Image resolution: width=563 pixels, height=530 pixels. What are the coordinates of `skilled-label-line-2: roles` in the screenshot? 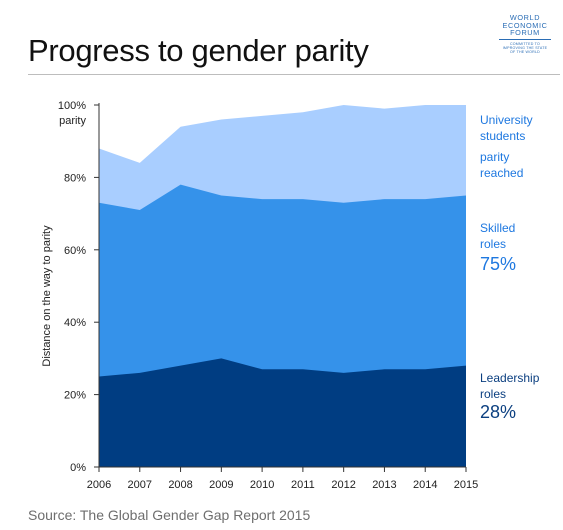 It's located at (493, 244).